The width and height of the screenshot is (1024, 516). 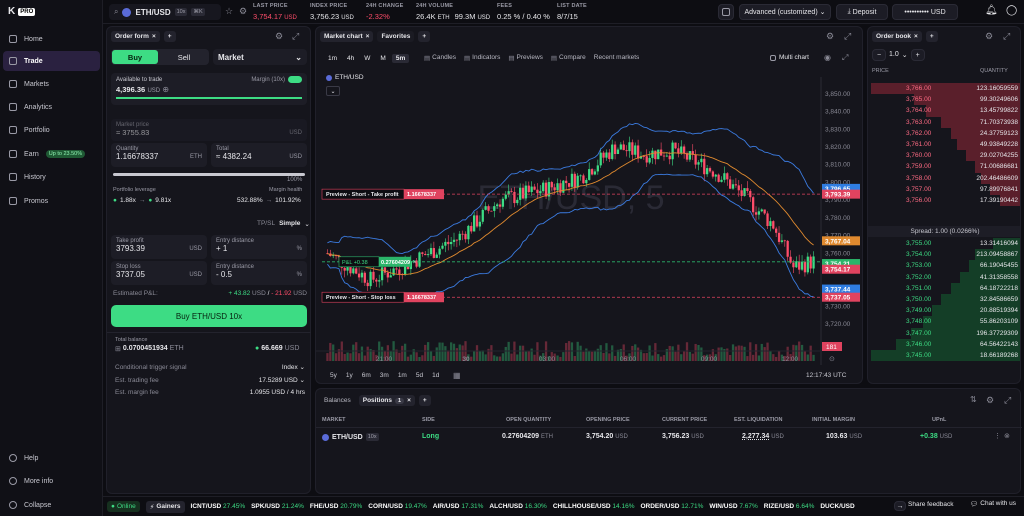 What do you see at coordinates (944, 89) in the screenshot?
I see `ask-row: 3,766.00 123.16059559` at bounding box center [944, 89].